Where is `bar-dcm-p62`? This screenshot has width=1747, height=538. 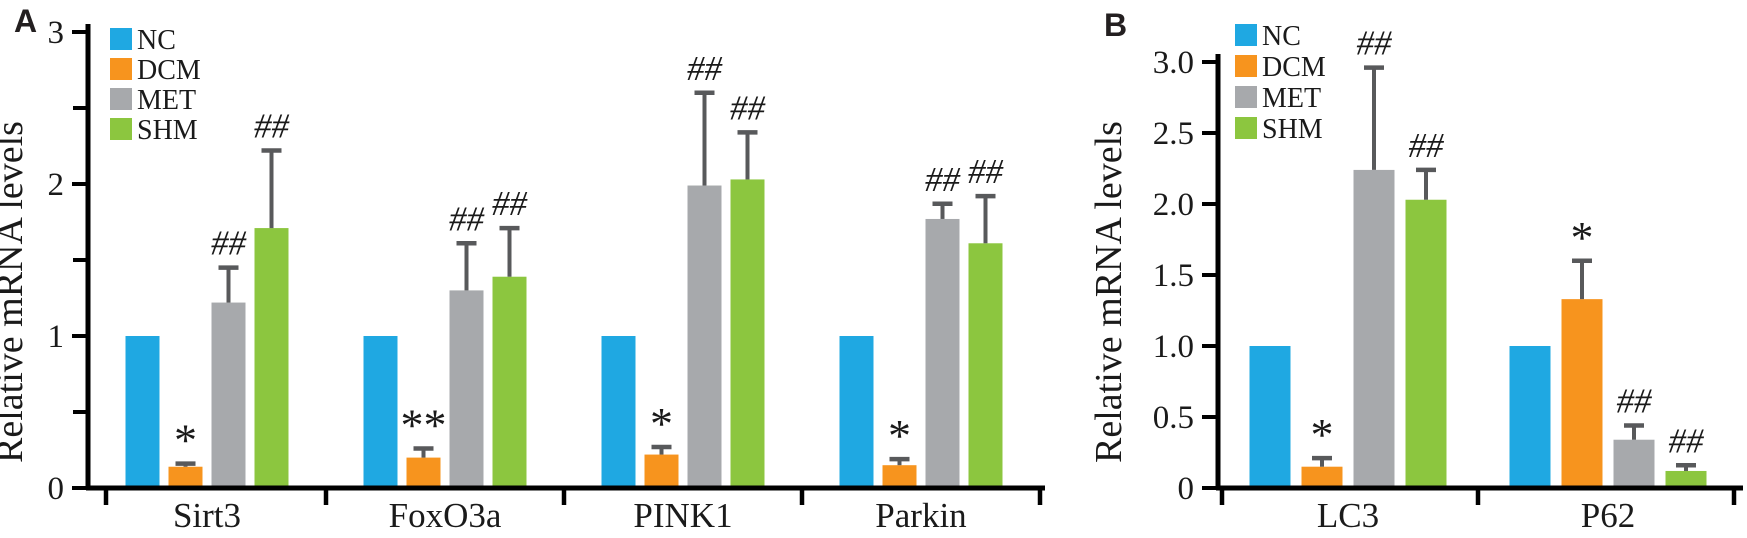
bar-dcm-p62 is located at coordinates (1582, 393).